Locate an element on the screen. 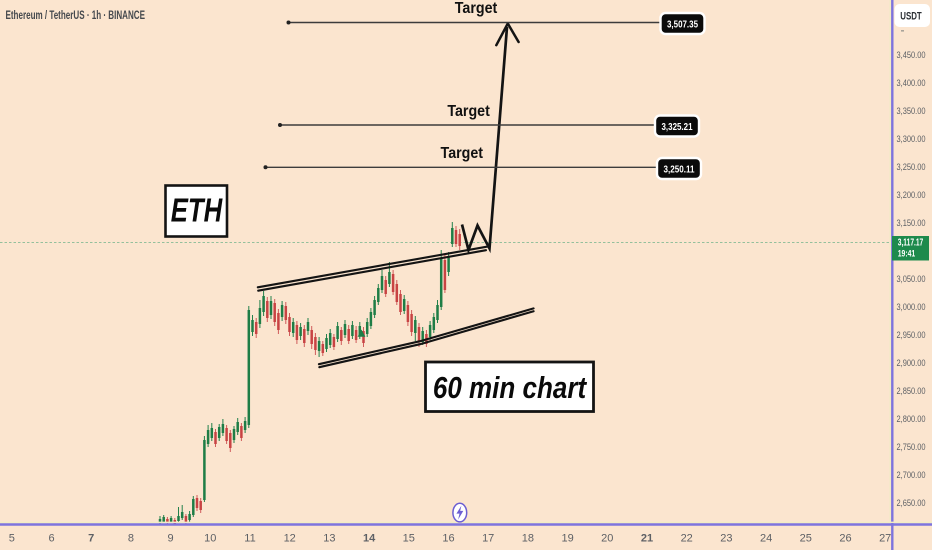  svg-text: 23 is located at coordinates (726, 539).